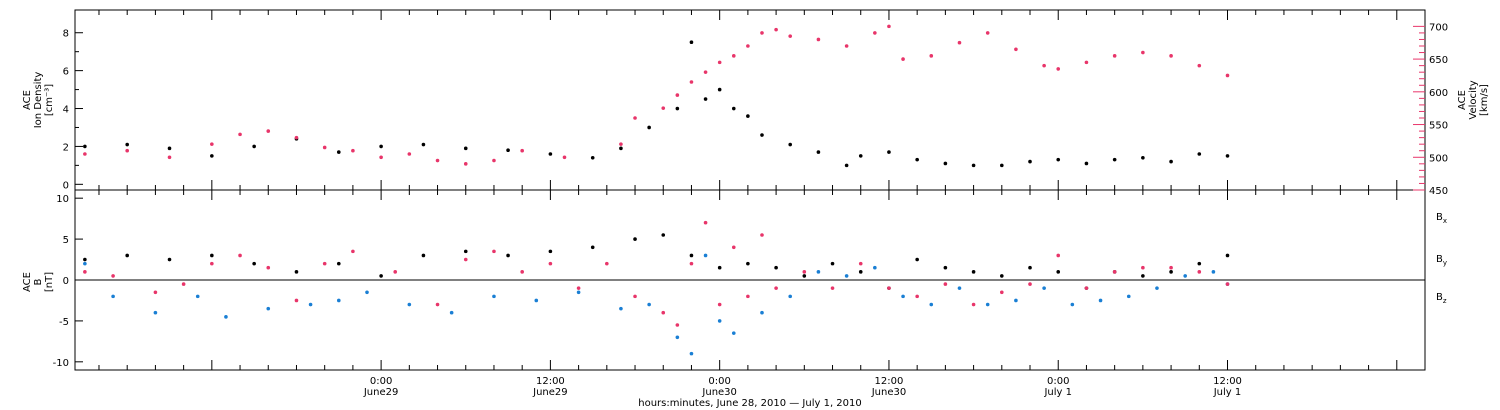 The height and width of the screenshot is (410, 1500). I want to click on field-axis-title: ACE B [nT], so click(38, 282).